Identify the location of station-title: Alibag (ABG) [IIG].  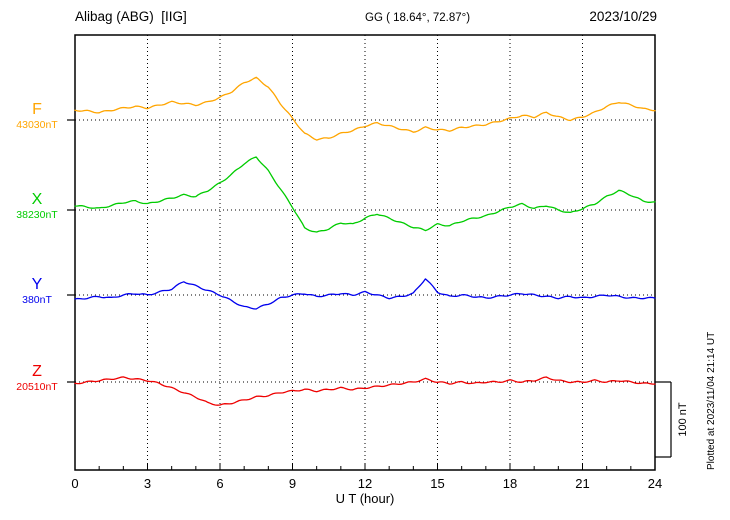
(131, 16).